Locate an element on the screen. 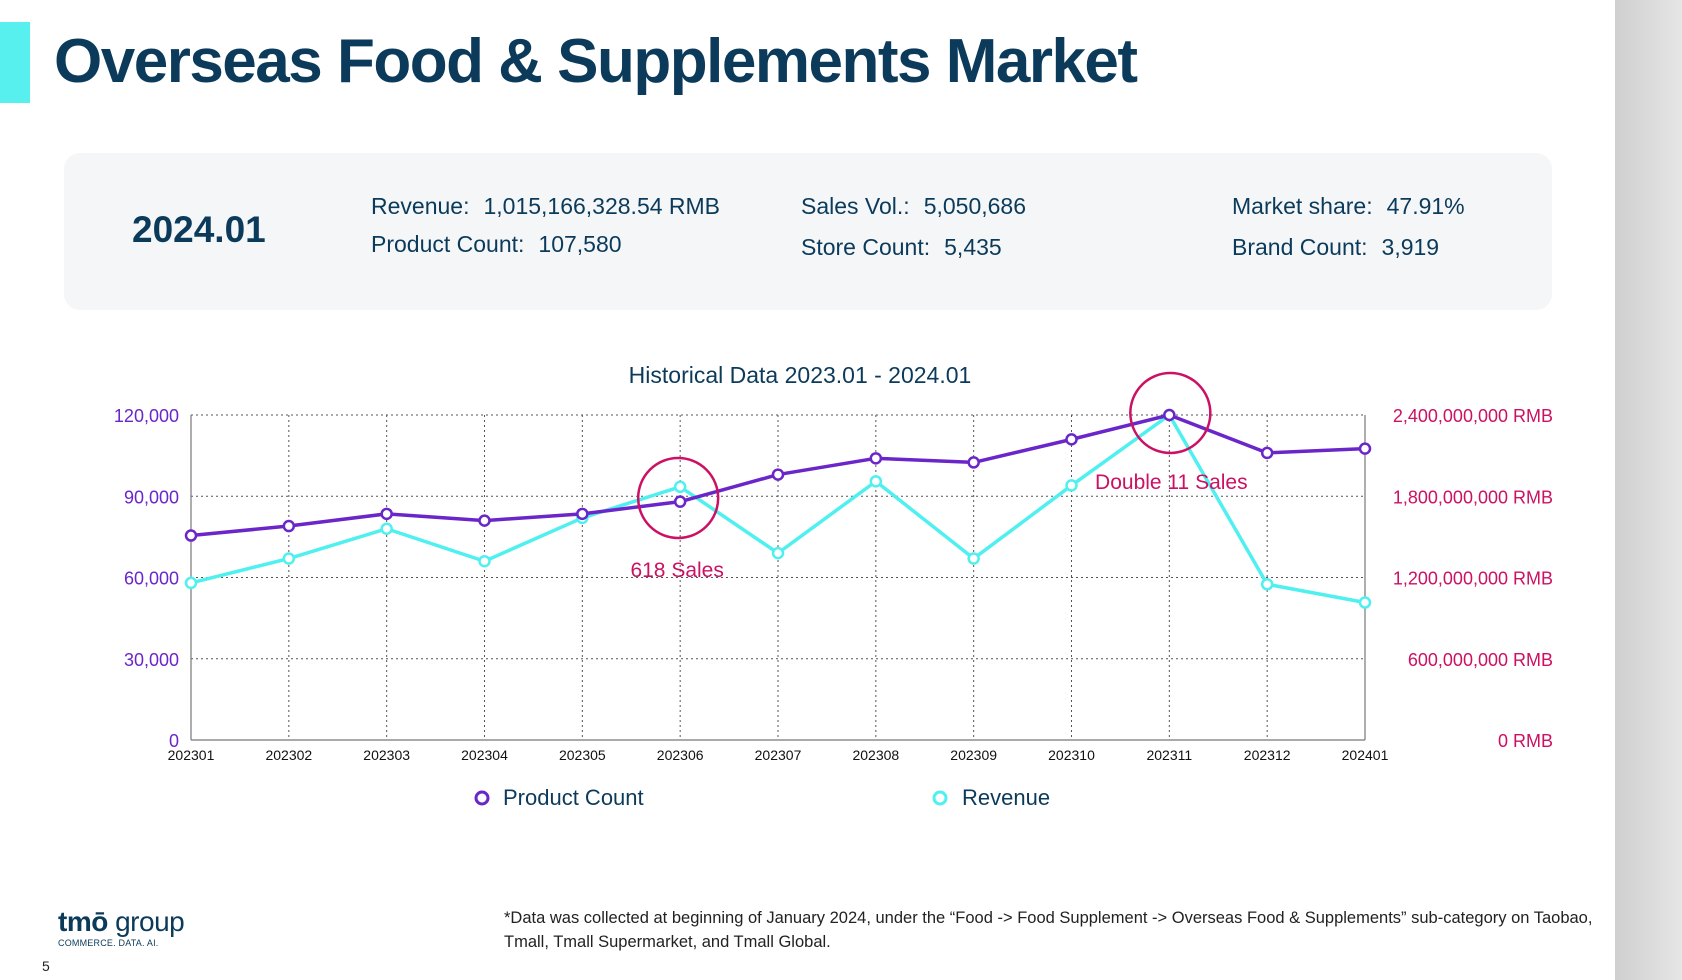 This screenshot has width=1682, height=980. x-tick-label: 202303 is located at coordinates (386, 755).